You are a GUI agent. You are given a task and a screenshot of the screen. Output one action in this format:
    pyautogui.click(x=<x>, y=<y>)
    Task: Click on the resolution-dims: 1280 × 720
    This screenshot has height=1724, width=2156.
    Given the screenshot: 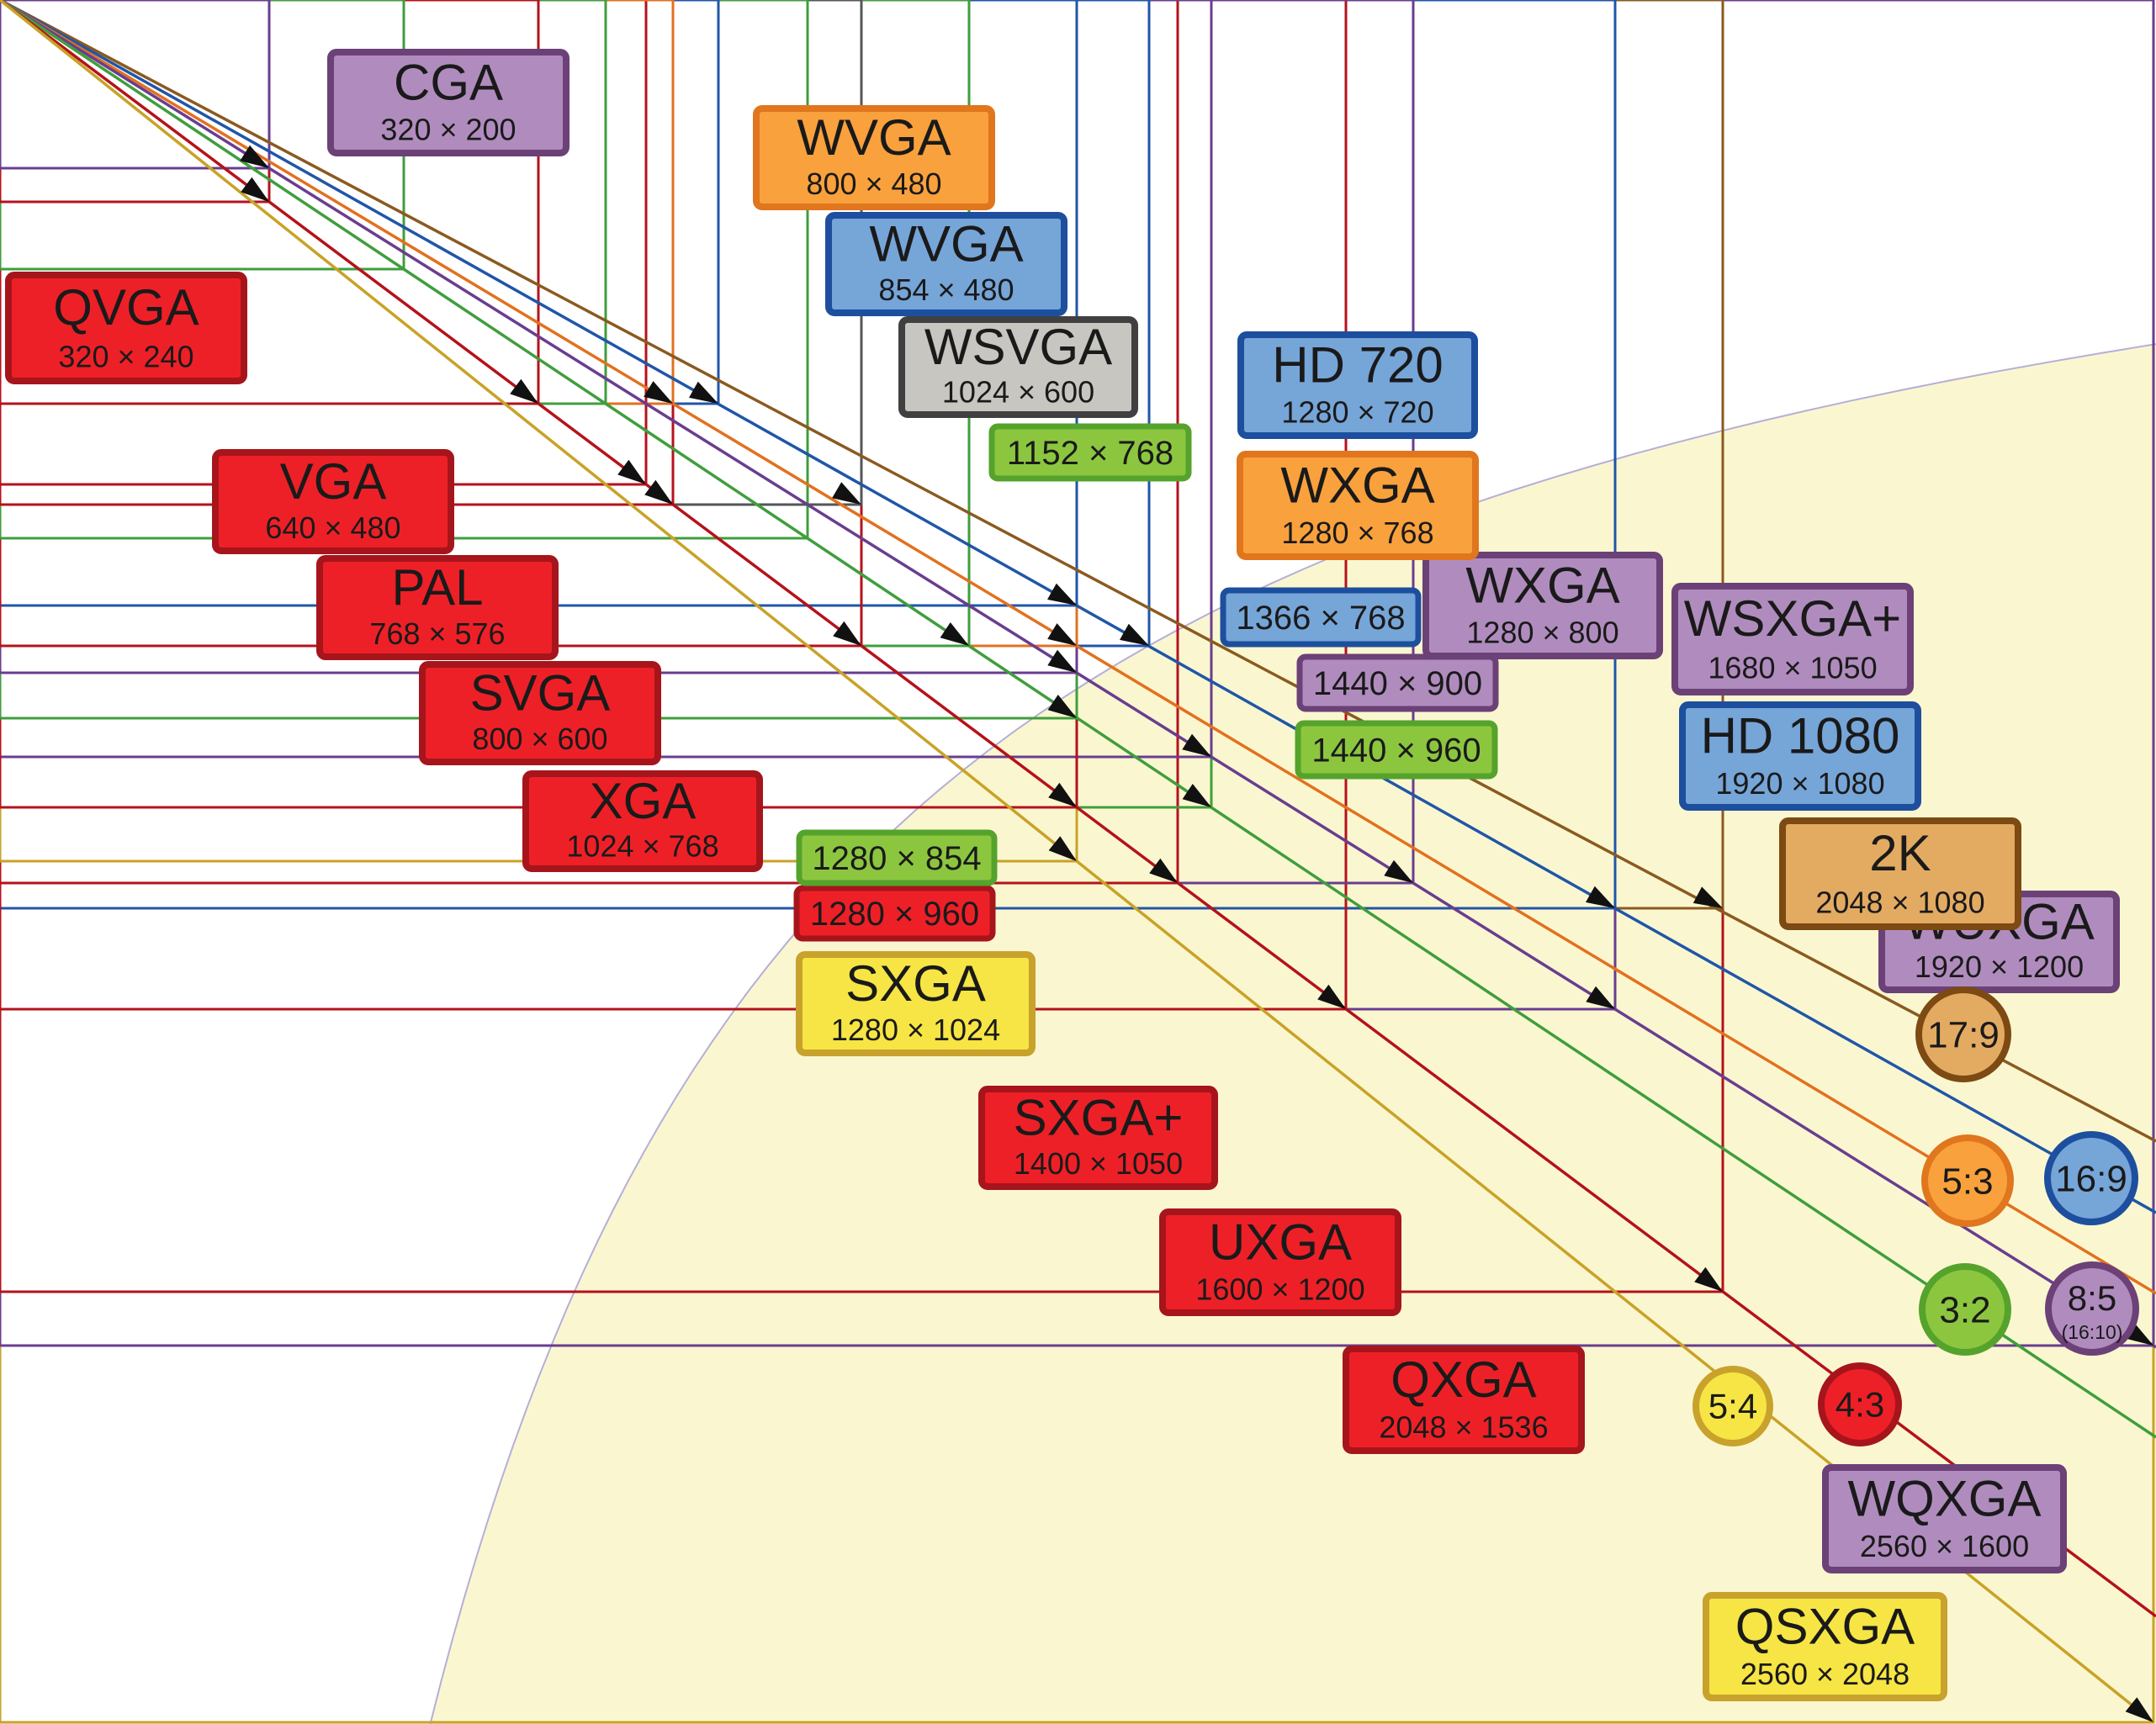 What is the action you would take?
    pyautogui.click(x=1357, y=411)
    